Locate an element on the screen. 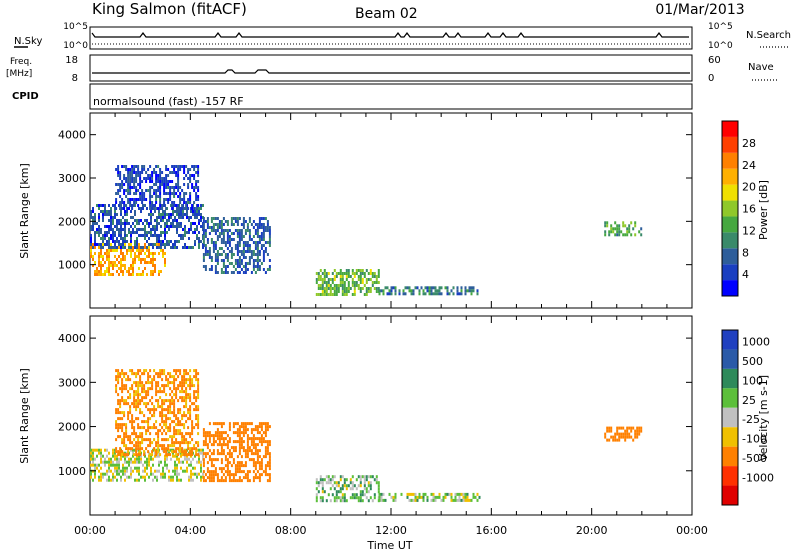  colorbar-swatch is located at coordinates (730, 208).